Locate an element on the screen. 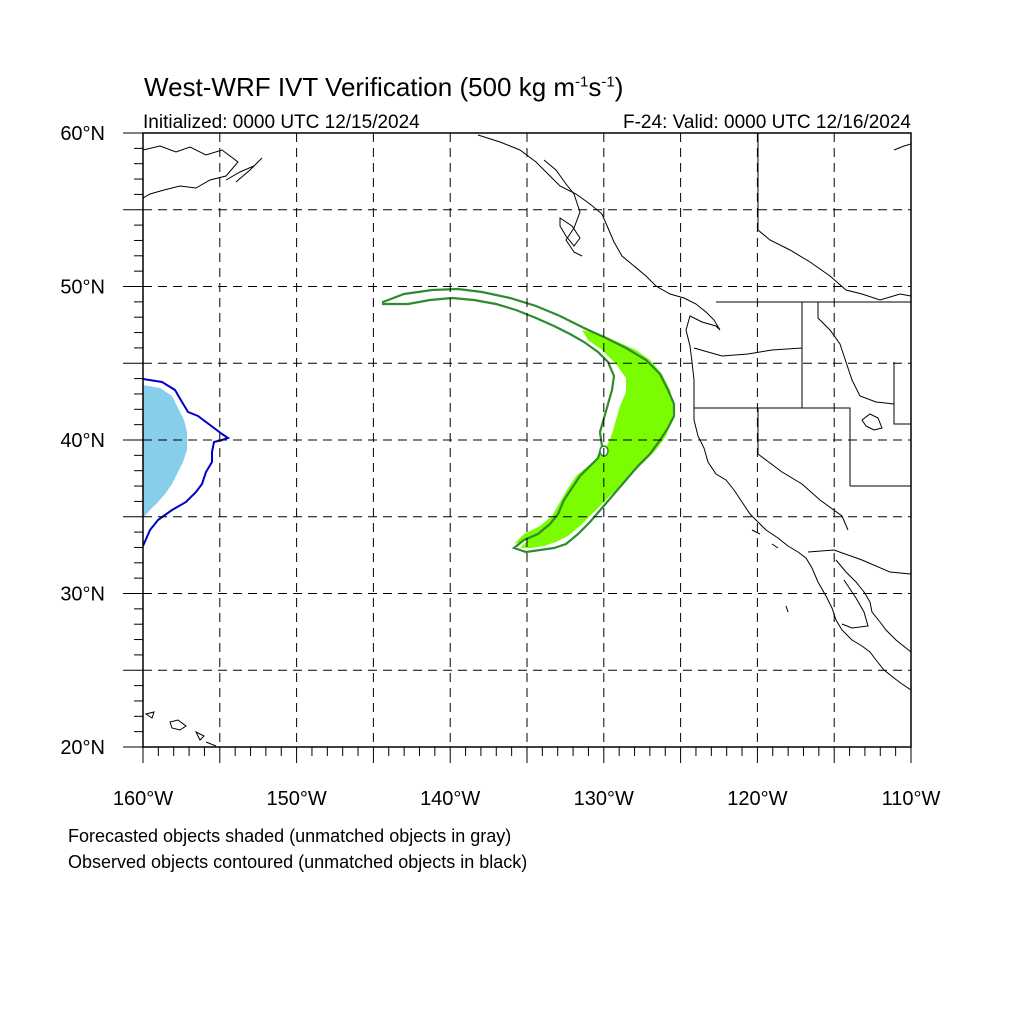 This screenshot has width=1024, height=1024. lat-label: 50°N is located at coordinates (82, 288).